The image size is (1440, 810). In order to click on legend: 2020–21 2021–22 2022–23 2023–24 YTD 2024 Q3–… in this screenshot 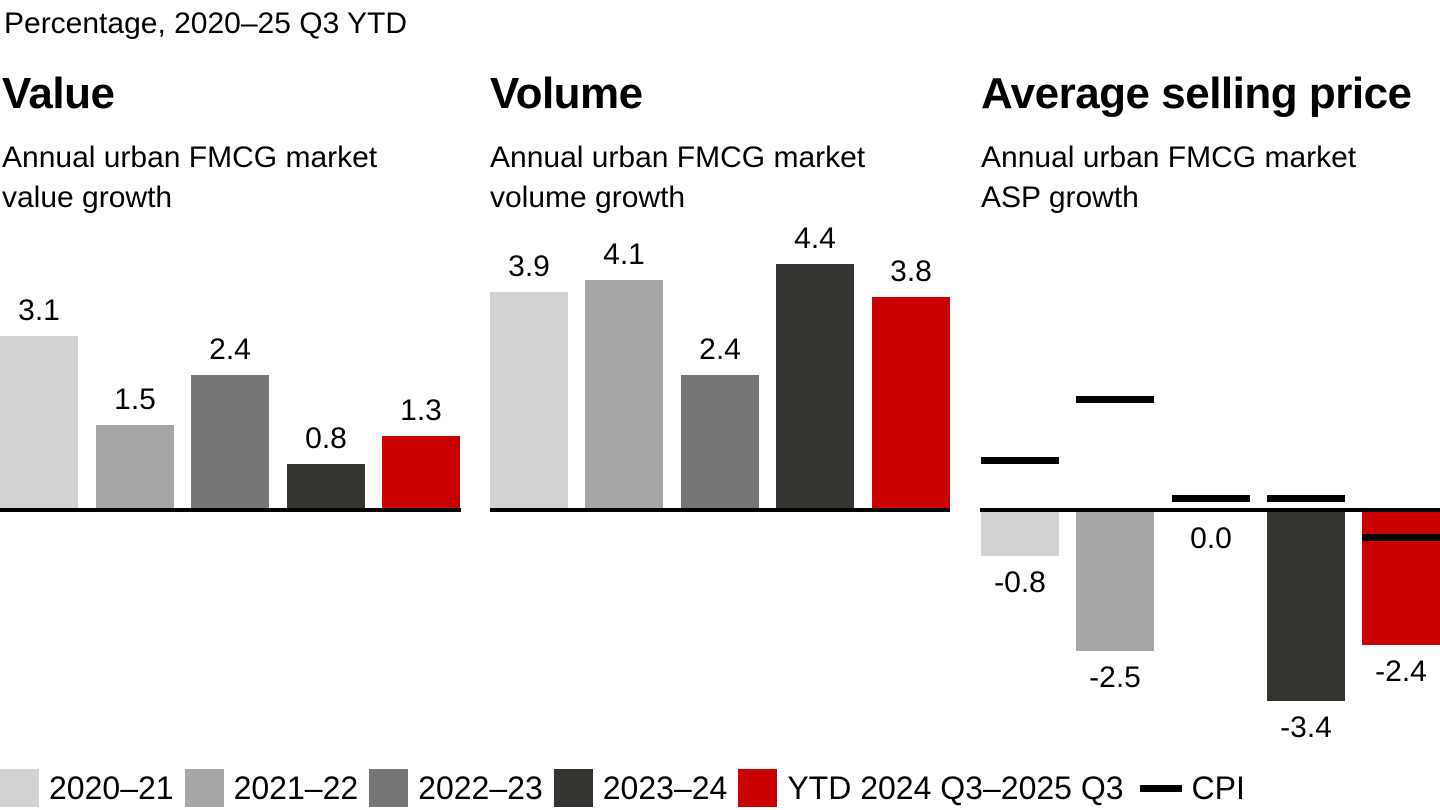, I will do `click(628, 788)`.